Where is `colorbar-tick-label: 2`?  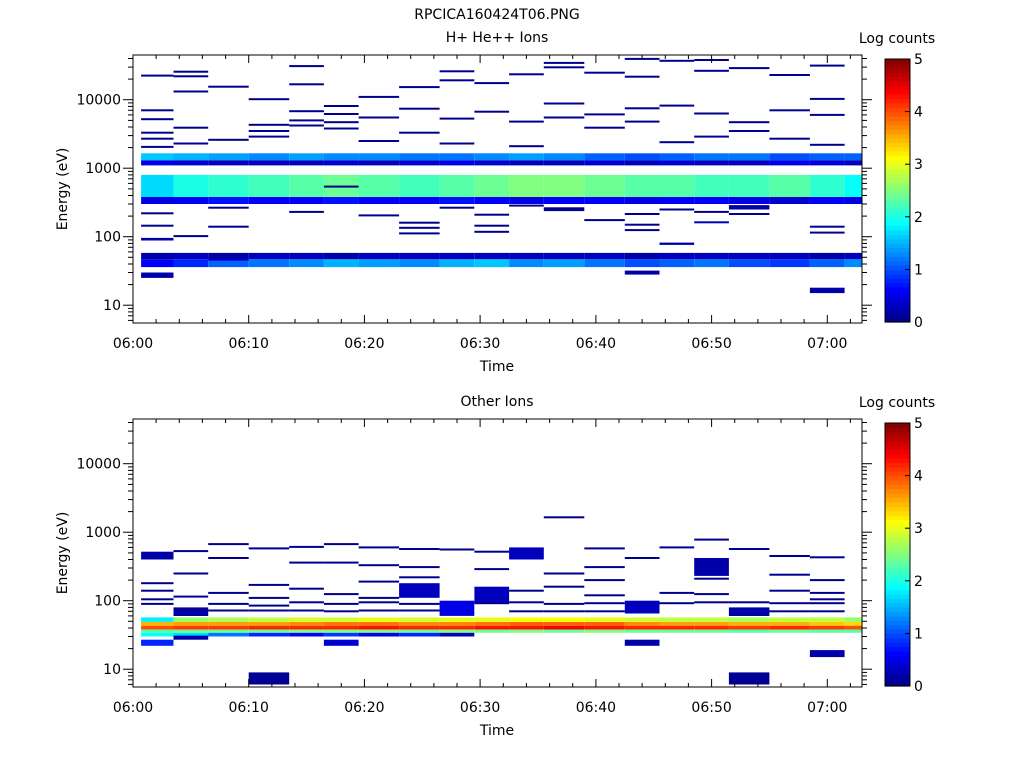 colorbar-tick-label: 2 is located at coordinates (918, 582).